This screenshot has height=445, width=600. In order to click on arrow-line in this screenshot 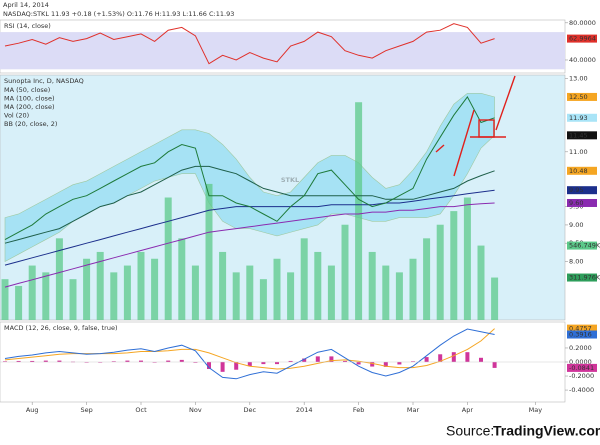, I will do `click(505, 103)`.